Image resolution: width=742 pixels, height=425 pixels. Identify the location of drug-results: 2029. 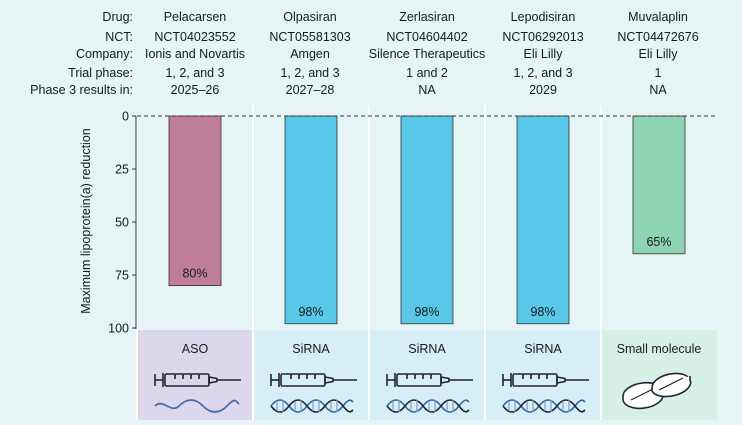
(543, 90).